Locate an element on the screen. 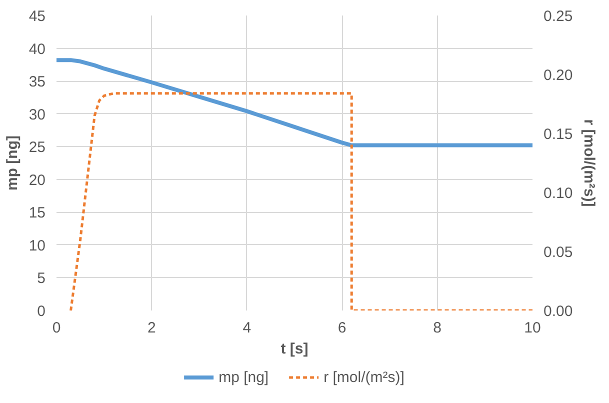 This screenshot has width=609, height=403. legend-label: mp [ng] is located at coordinates (243, 377).